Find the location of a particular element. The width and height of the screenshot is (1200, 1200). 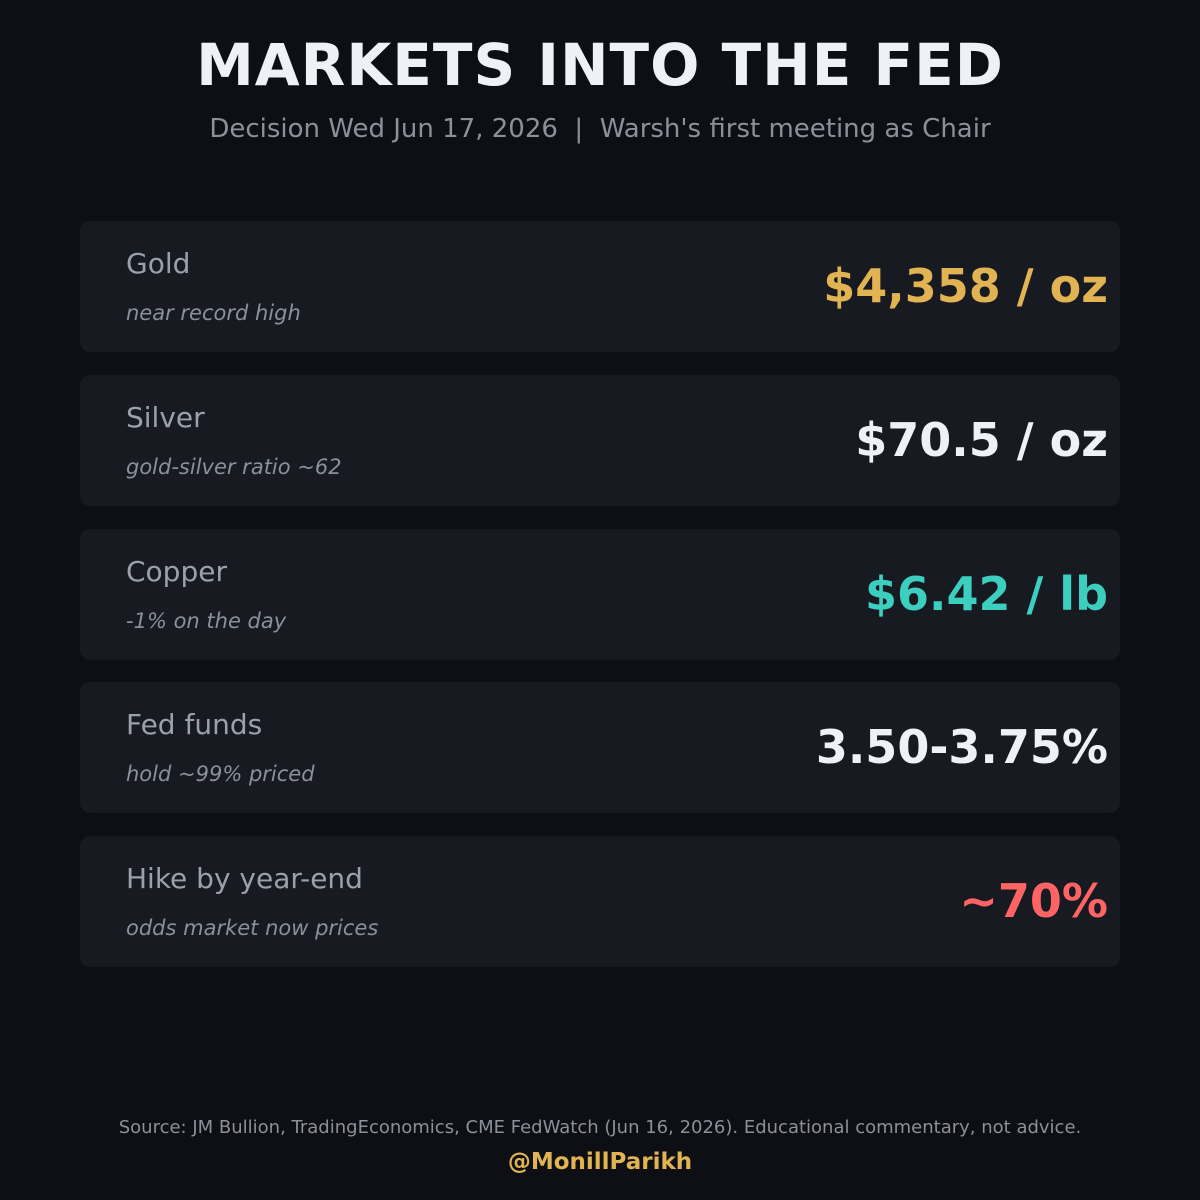

card-note: near record high is located at coordinates (213, 313).